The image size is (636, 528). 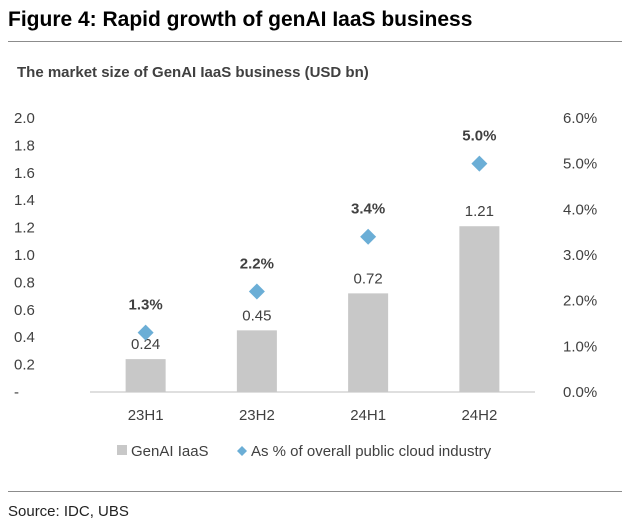 I want to click on y-left-tick-label: 1.8, so click(x=24, y=145).